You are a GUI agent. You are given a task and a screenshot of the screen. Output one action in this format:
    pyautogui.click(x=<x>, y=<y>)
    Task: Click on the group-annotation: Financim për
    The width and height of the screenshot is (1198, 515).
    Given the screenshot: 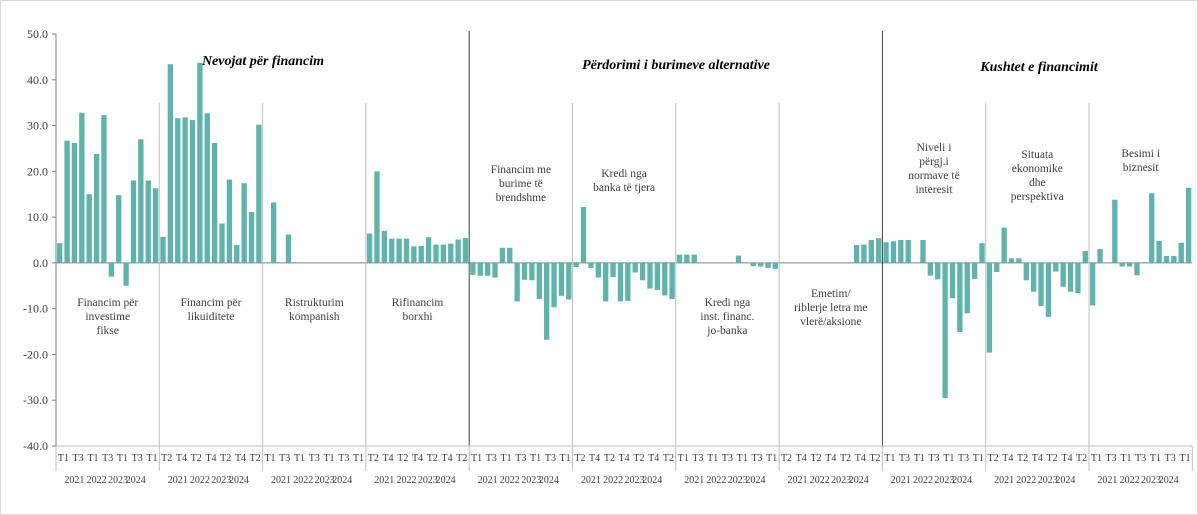 What is the action you would take?
    pyautogui.click(x=211, y=303)
    